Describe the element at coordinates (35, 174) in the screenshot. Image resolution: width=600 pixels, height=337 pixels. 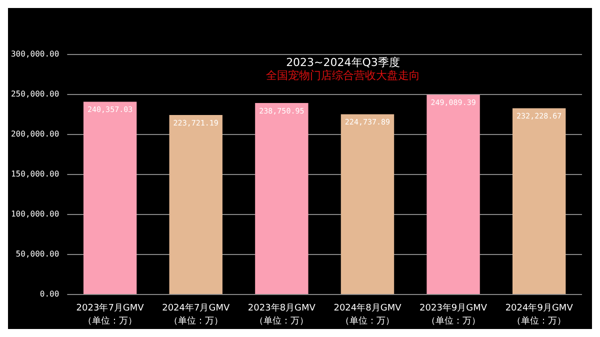
I see `y-tick-label: 150,000.00` at that location.